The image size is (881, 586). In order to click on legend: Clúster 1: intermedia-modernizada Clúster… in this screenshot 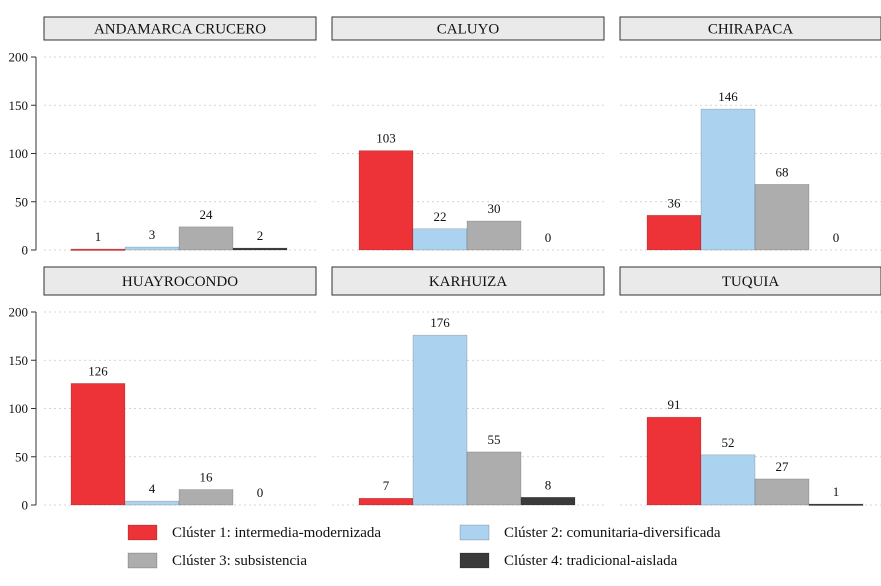, I will do `click(424, 546)`.